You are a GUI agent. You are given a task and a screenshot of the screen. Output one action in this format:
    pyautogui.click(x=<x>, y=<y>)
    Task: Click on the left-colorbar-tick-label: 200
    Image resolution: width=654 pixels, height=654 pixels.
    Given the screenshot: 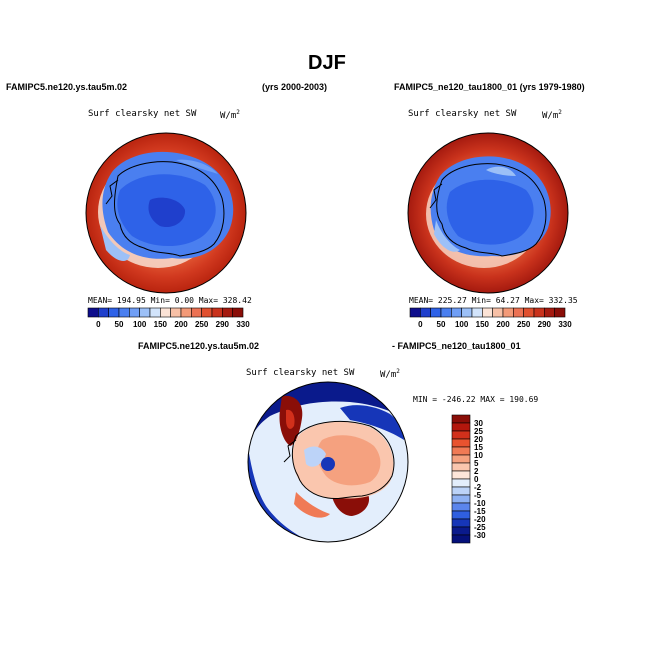 What is the action you would take?
    pyautogui.click(x=181, y=324)
    